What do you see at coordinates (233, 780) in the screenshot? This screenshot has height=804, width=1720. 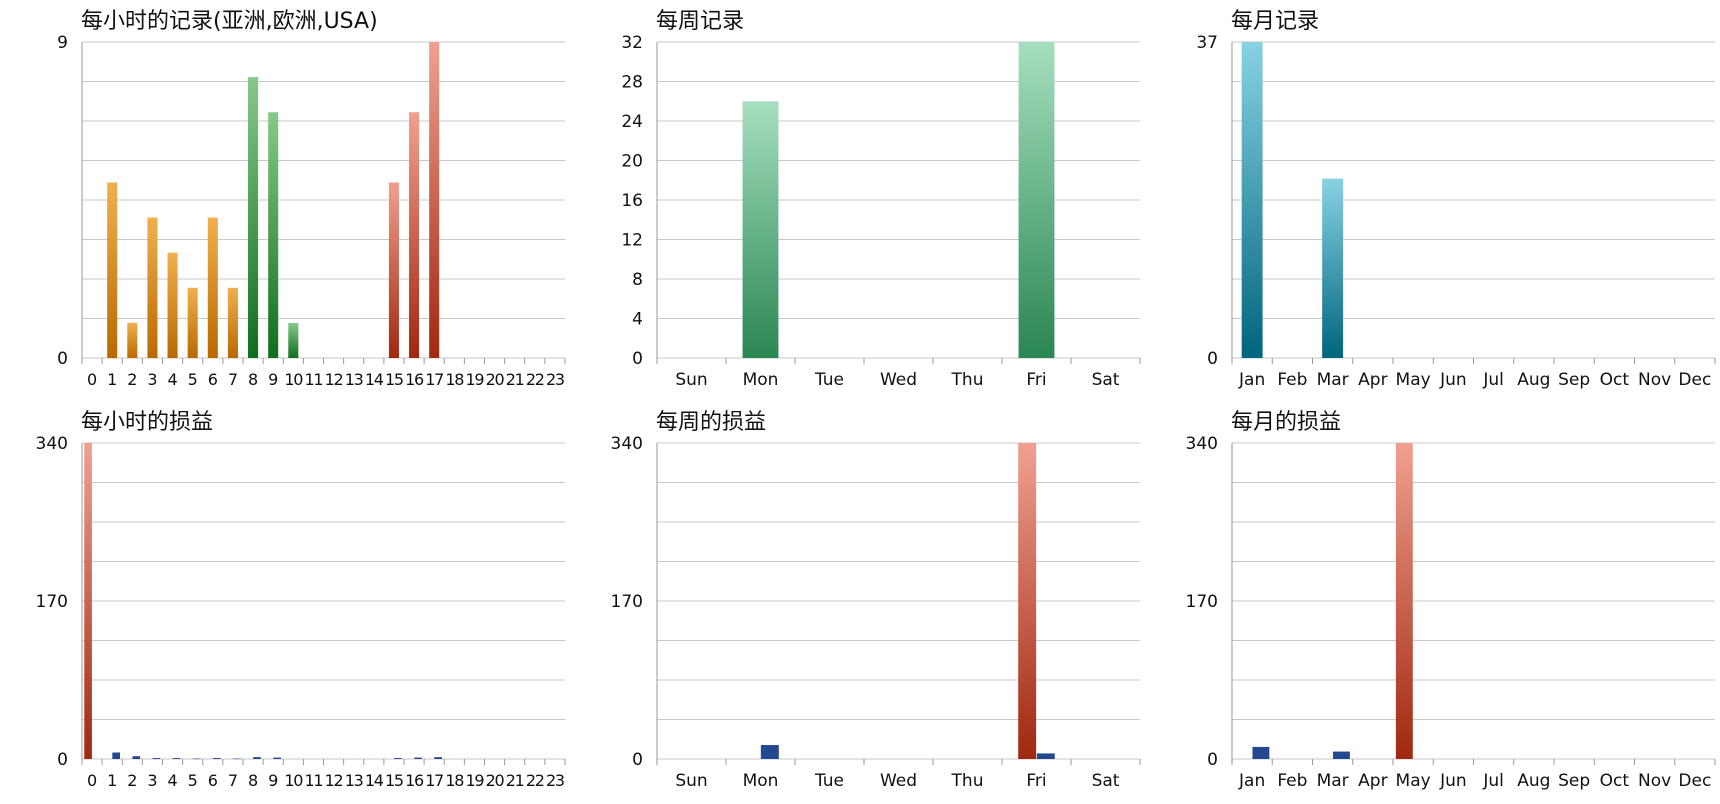 I see `x-tick-label: 7` at bounding box center [233, 780].